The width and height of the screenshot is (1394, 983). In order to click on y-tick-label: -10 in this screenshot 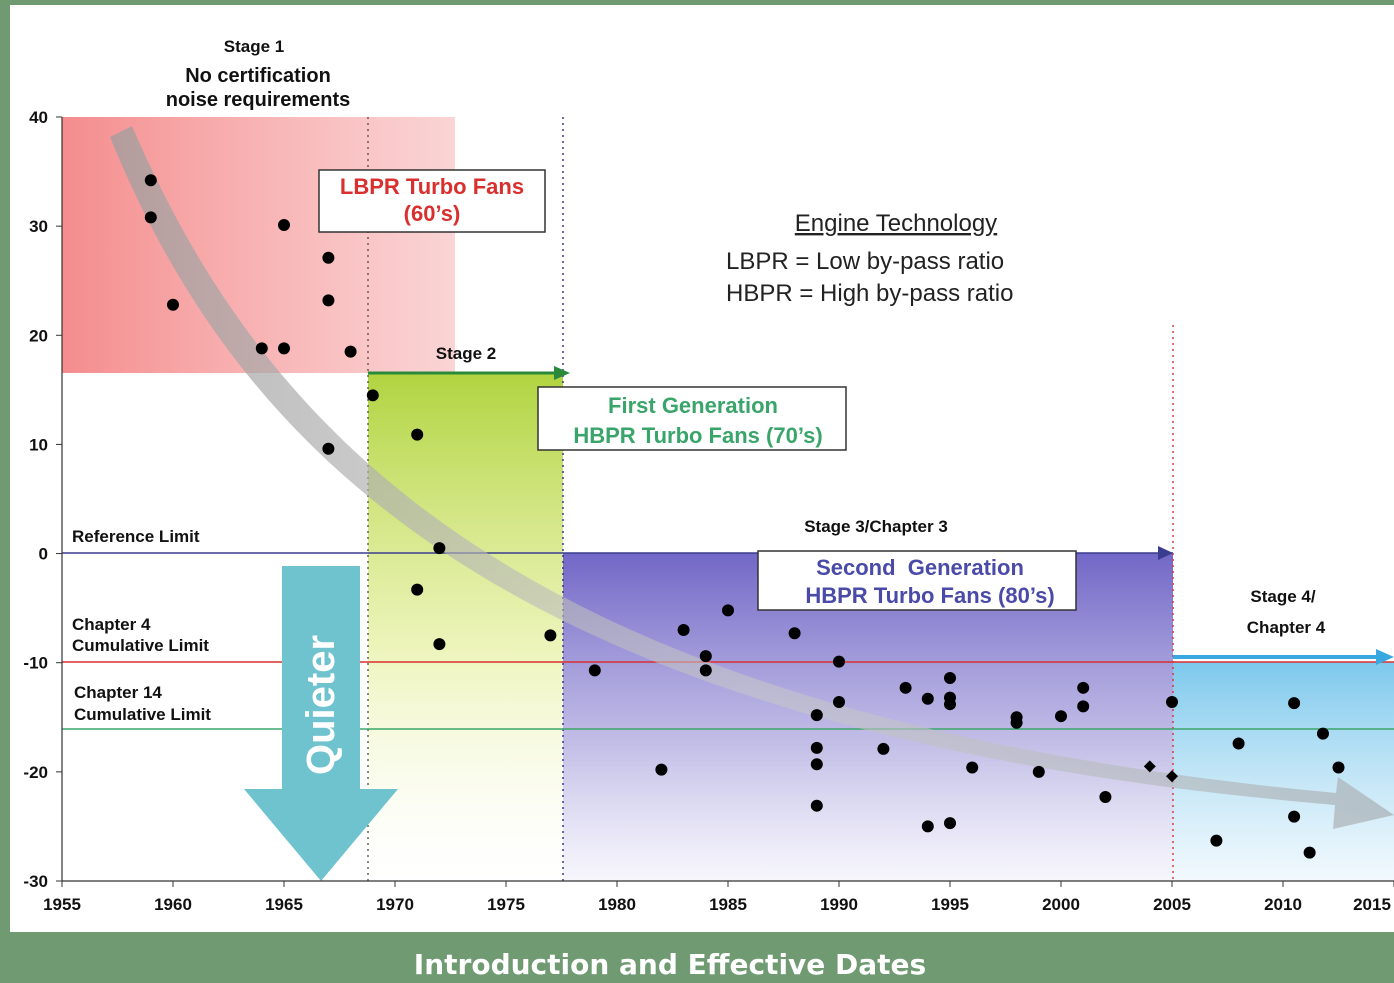, I will do `click(35, 663)`.